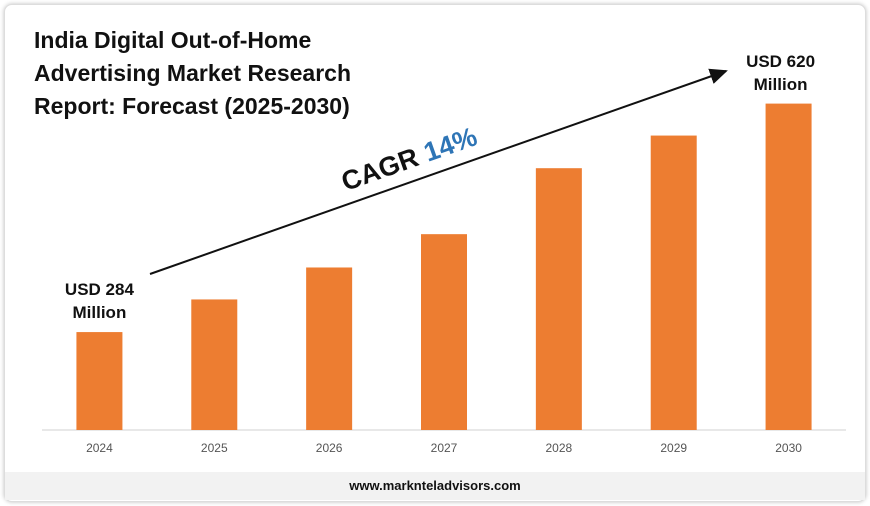  Describe the element at coordinates (99, 301) in the screenshot. I see `value-label: USD 284 Million` at that location.